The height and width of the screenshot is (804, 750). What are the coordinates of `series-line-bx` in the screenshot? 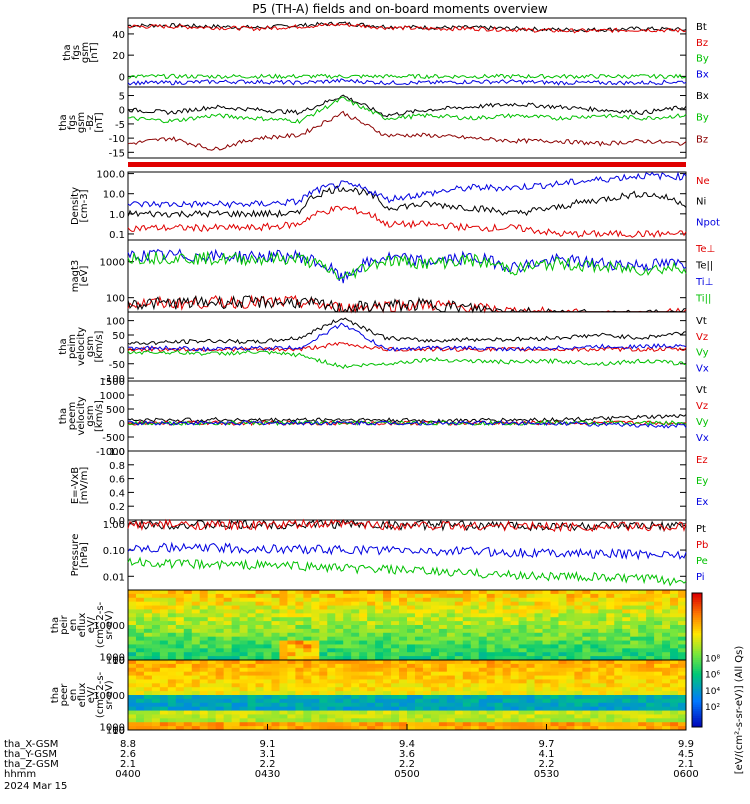 It's located at (407, 82).